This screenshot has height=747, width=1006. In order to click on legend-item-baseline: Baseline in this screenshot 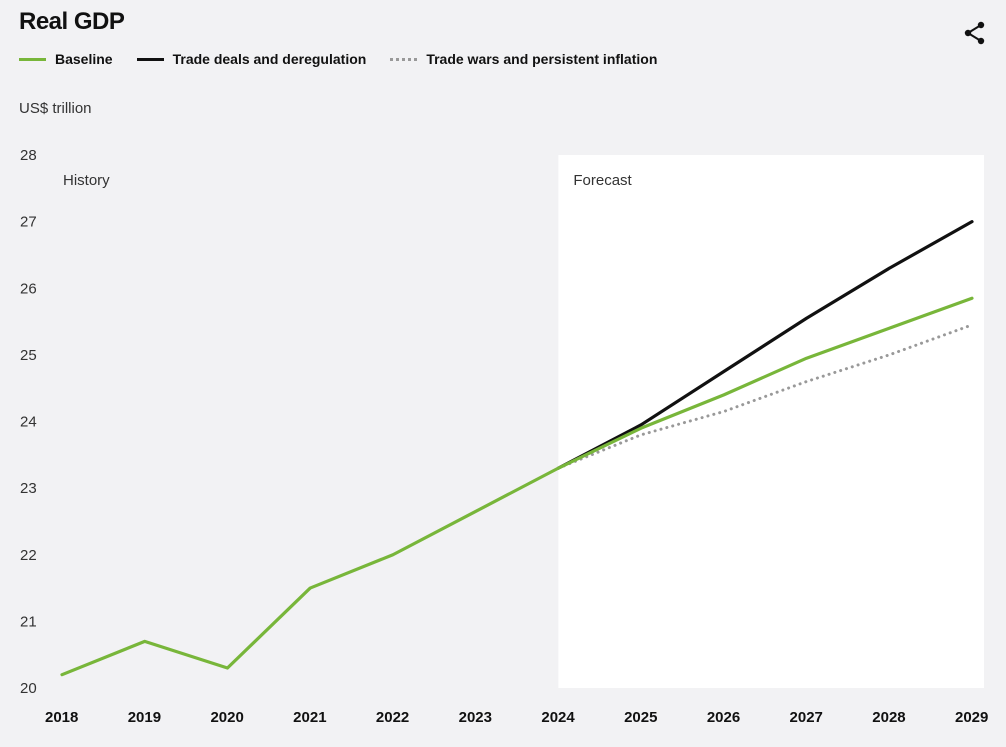, I will do `click(66, 59)`.